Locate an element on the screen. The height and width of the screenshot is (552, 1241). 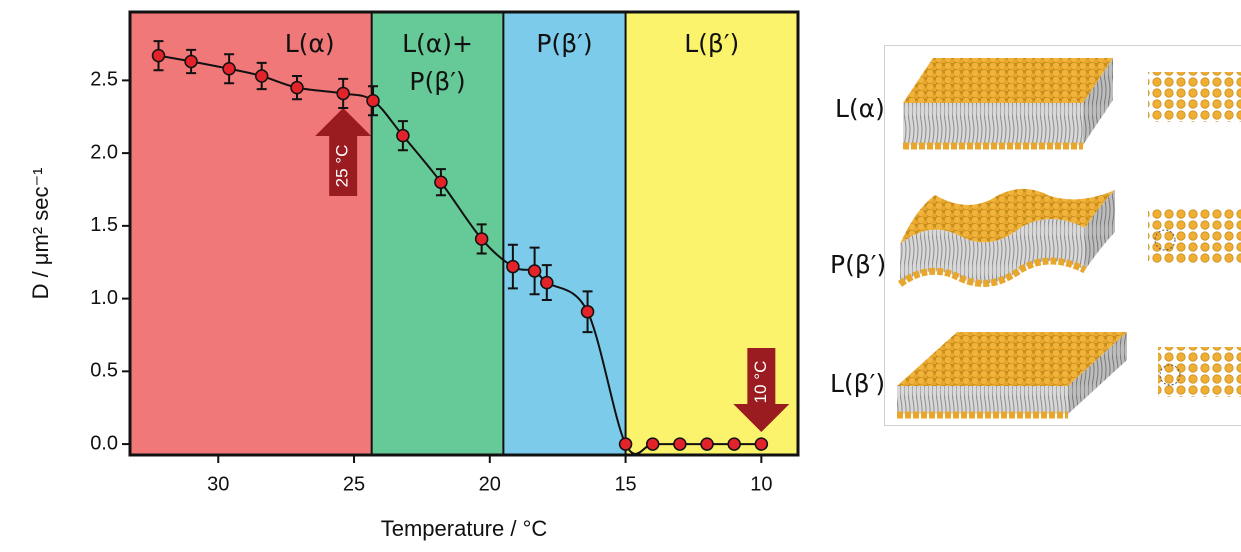
diagram-label: L(α) is located at coordinates (860, 108).